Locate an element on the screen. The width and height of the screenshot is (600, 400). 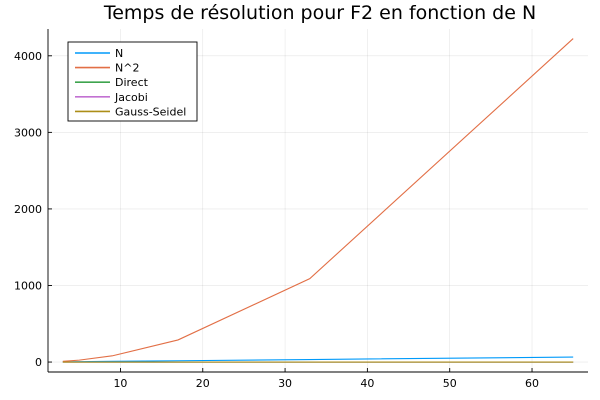
x-tick-label: 40 is located at coordinates (367, 383).